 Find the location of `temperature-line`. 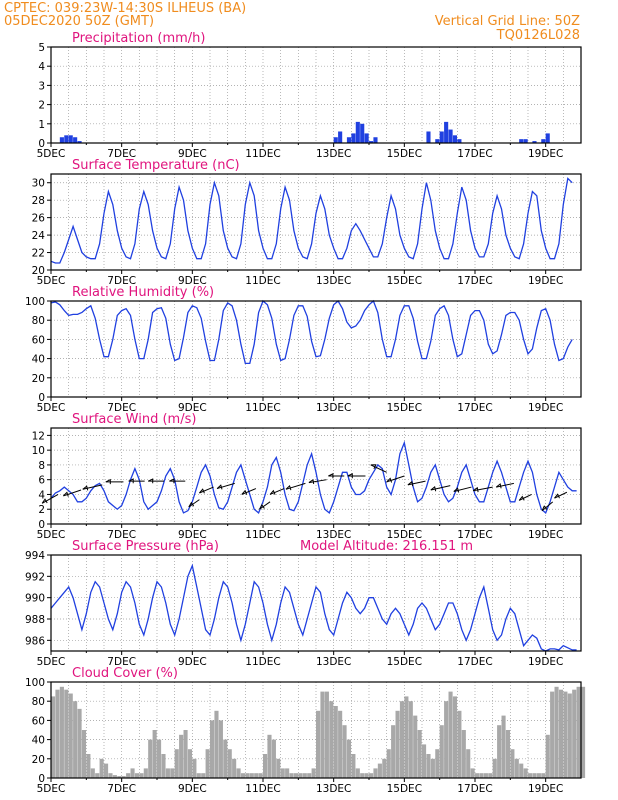

temperature-line is located at coordinates (311, 220).